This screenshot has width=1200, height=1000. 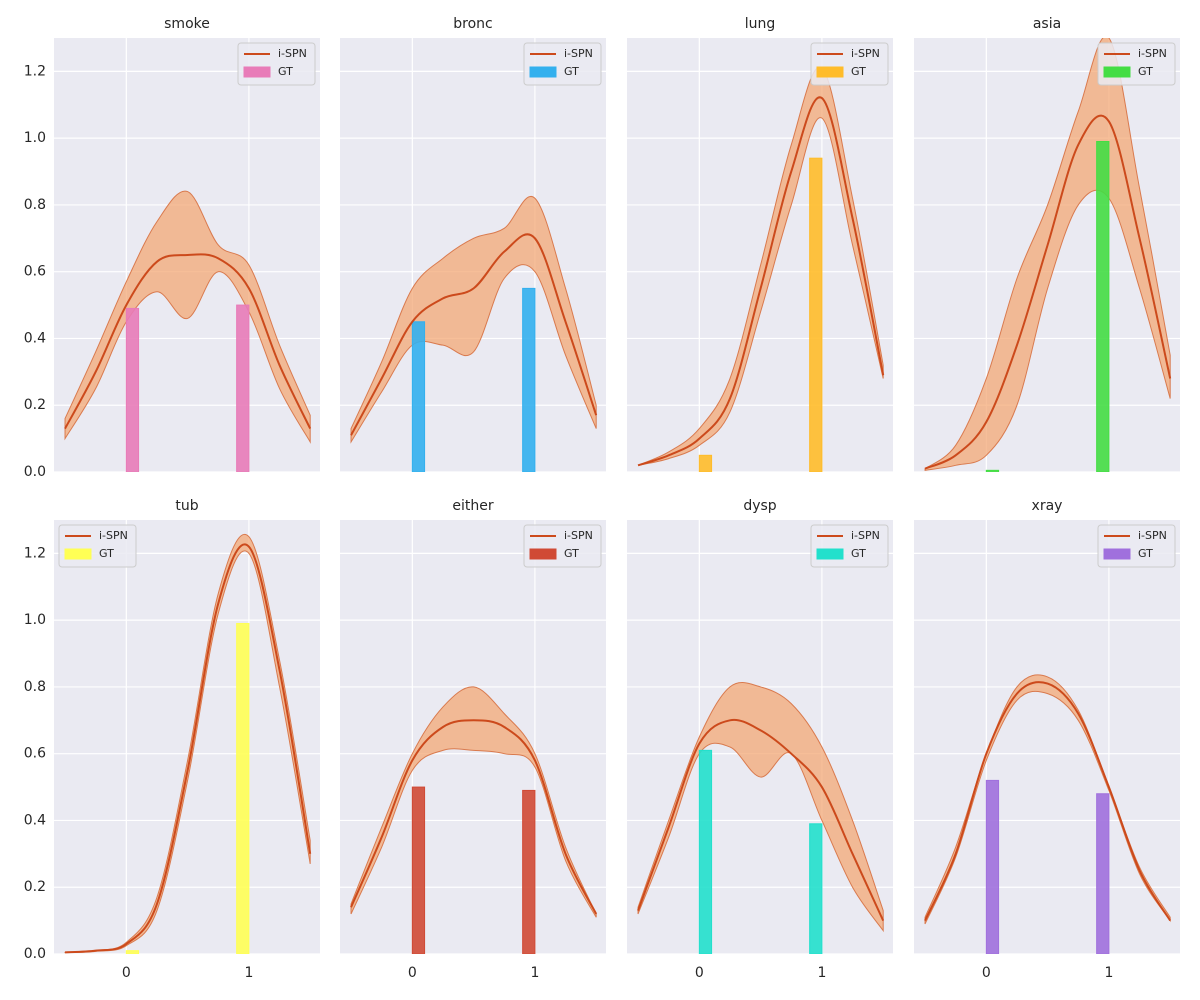 I want to click on subplot-title: xray, so click(x=1047, y=506).